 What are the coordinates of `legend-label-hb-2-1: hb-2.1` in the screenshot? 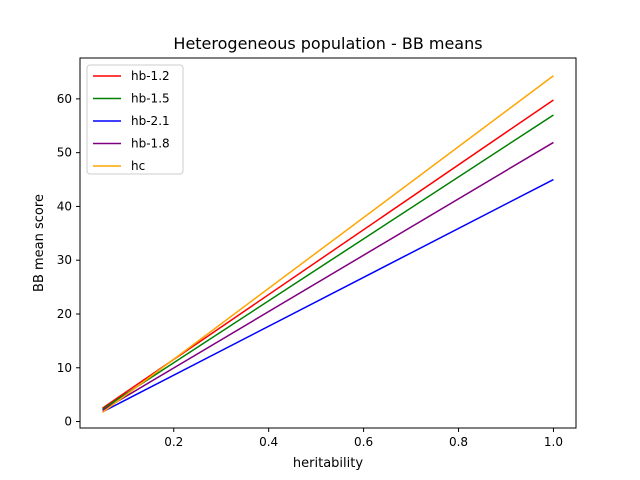 It's located at (150, 121).